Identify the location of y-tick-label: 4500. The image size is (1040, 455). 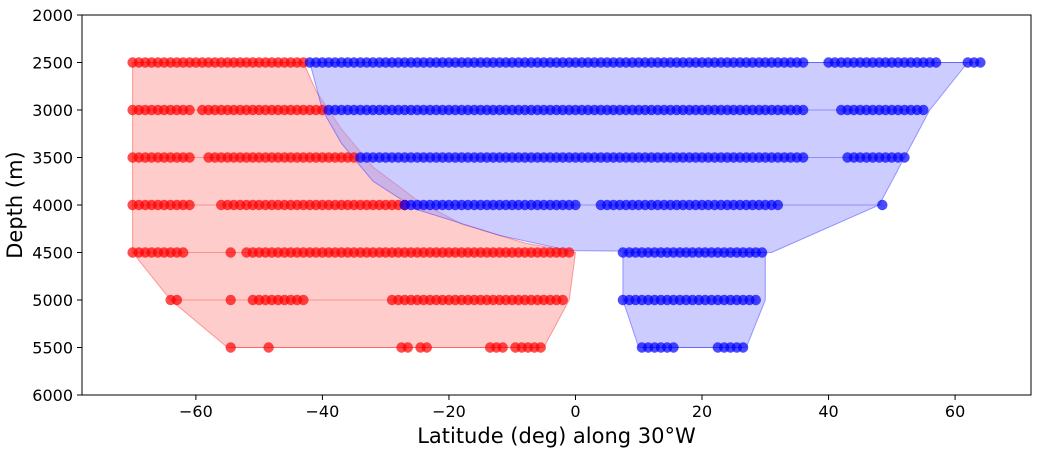
(52, 253).